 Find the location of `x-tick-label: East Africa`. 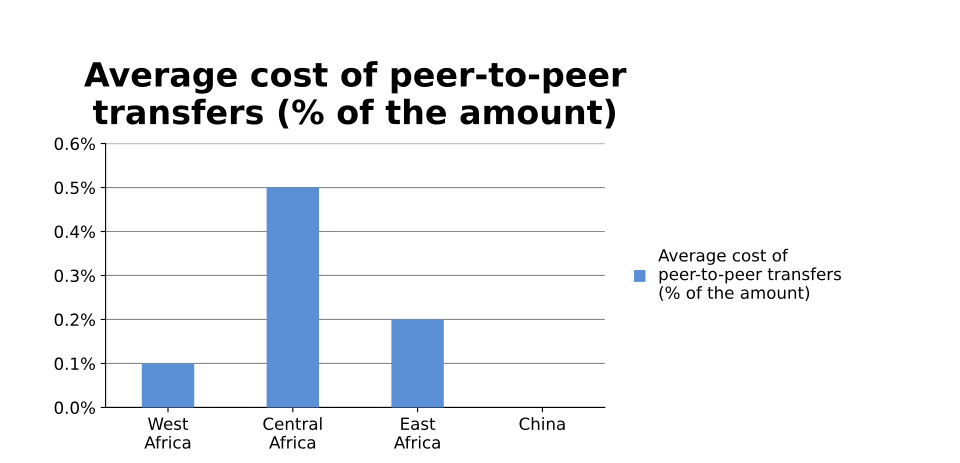

x-tick-label: East Africa is located at coordinates (417, 433).